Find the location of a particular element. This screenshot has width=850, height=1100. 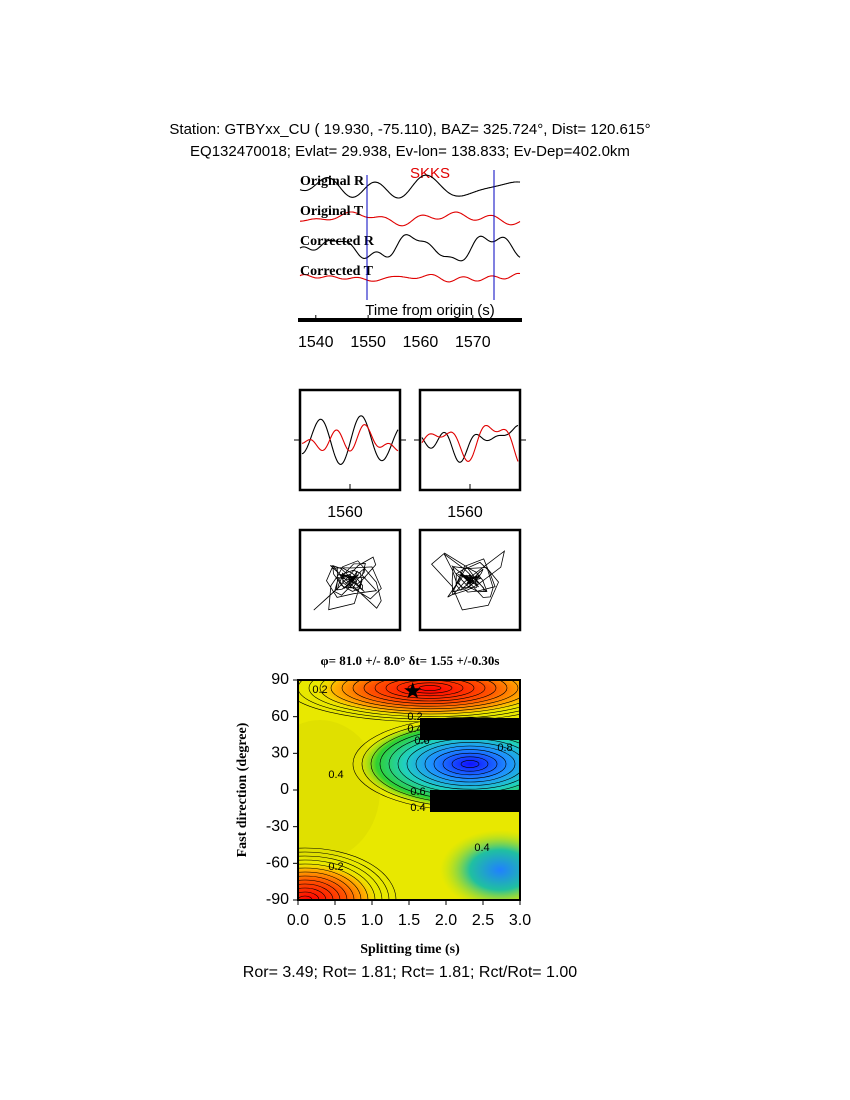

x-tick-label: 1540 is located at coordinates (316, 342).